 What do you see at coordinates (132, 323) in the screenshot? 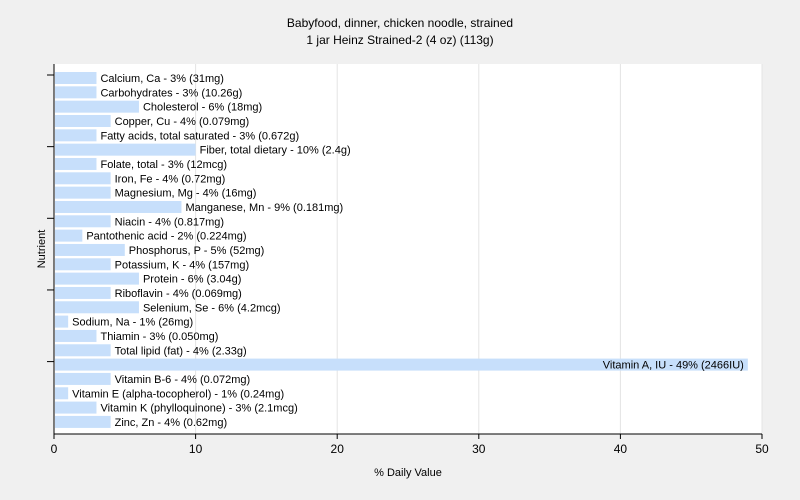
I see `bar-data-label: Sodium, Na - 1% (26mg)` at bounding box center [132, 323].